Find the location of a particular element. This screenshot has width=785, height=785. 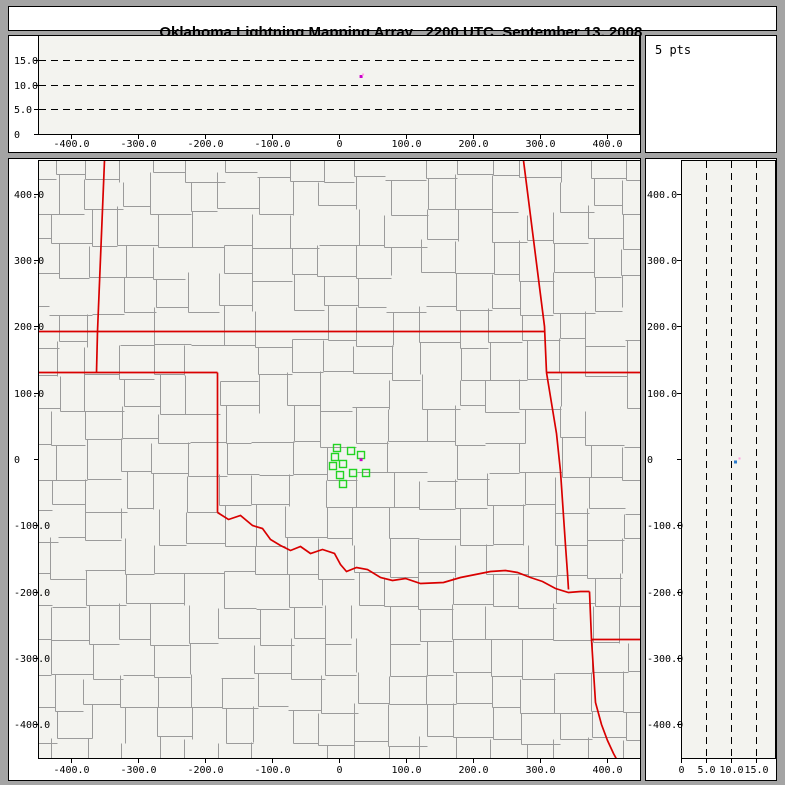

red-river-ok-tx-border is located at coordinates (403, 552).